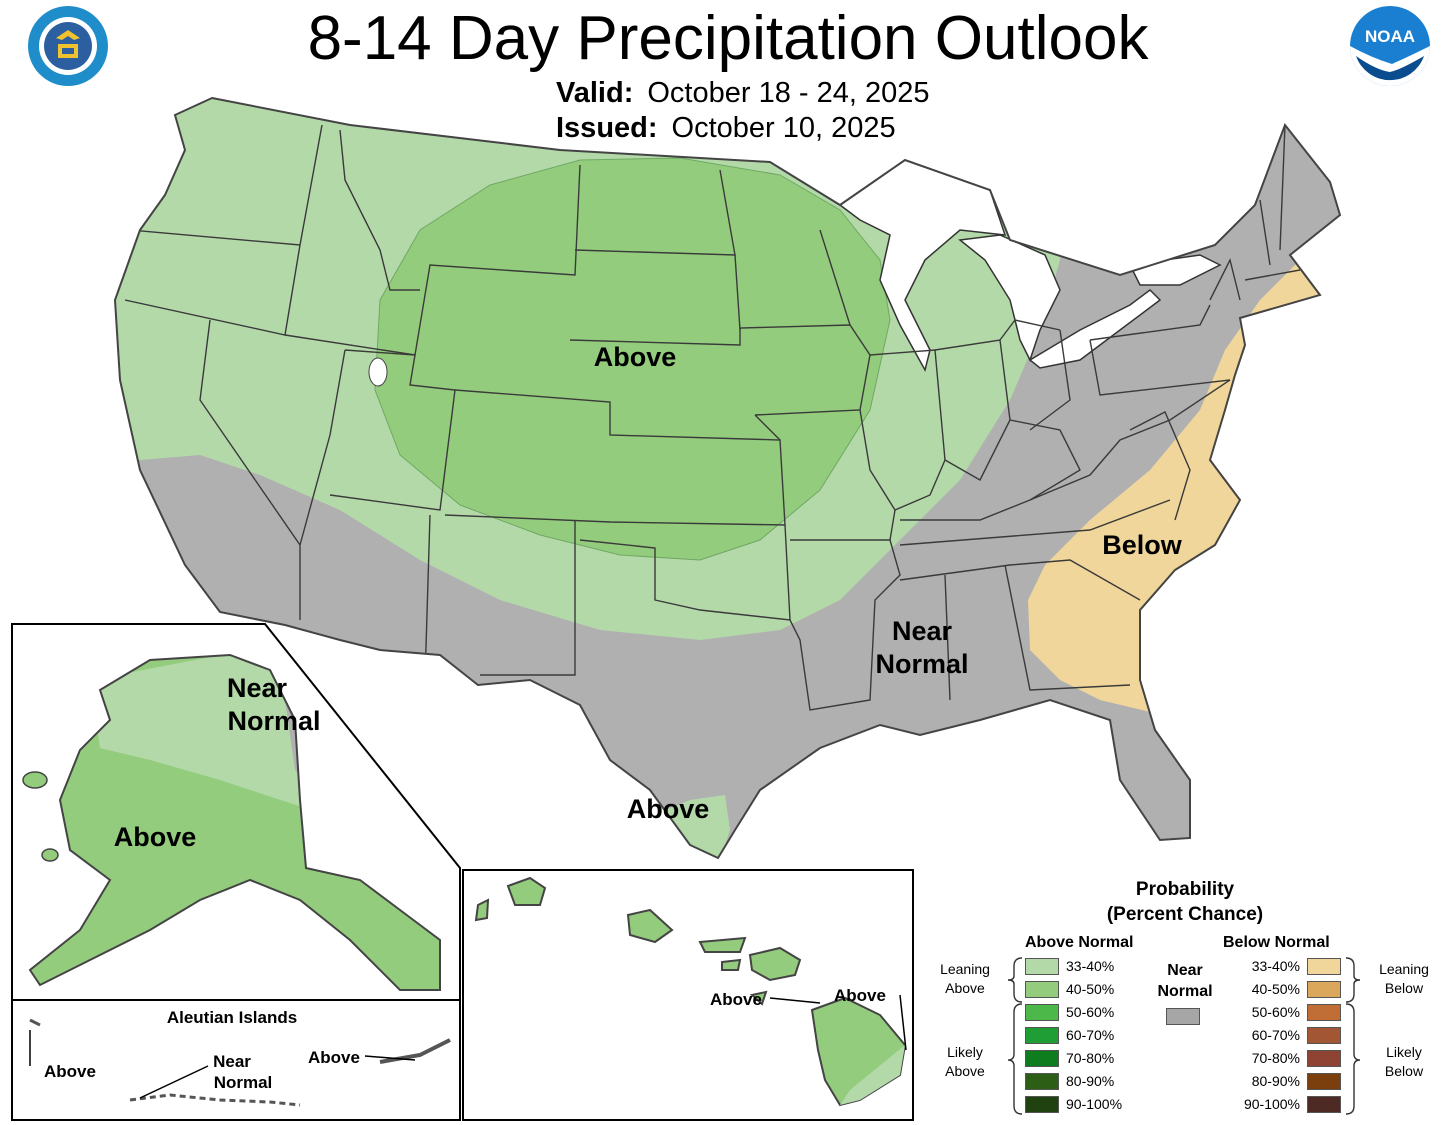  What do you see at coordinates (965, 969) in the screenshot?
I see `legend-leaning-above-1: Leaning` at bounding box center [965, 969].